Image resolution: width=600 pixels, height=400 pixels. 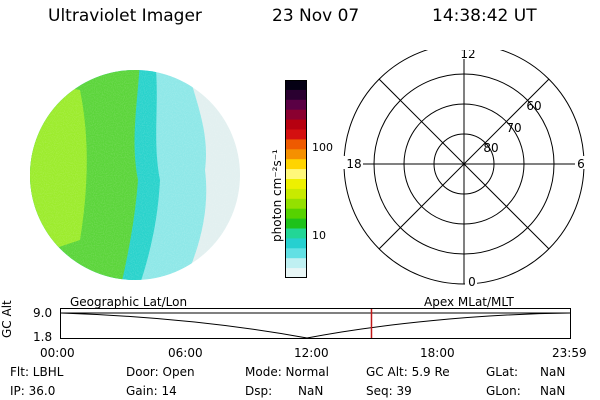 What do you see at coordinates (513, 128) in the screenshot?
I see `lat-label-70: 70` at bounding box center [513, 128].